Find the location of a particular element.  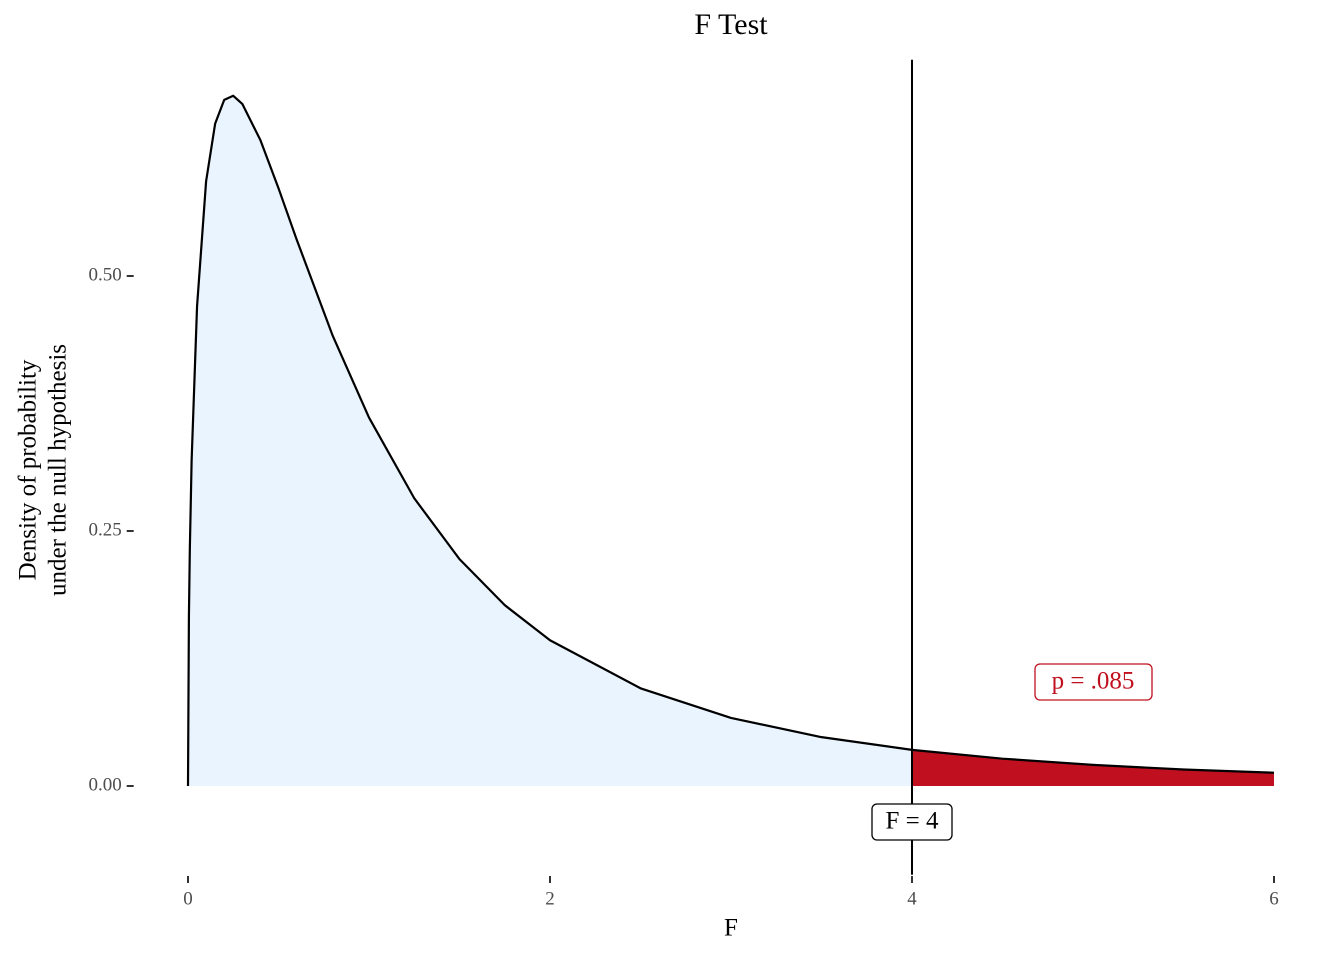

x-tick-label: 0 is located at coordinates (188, 898).